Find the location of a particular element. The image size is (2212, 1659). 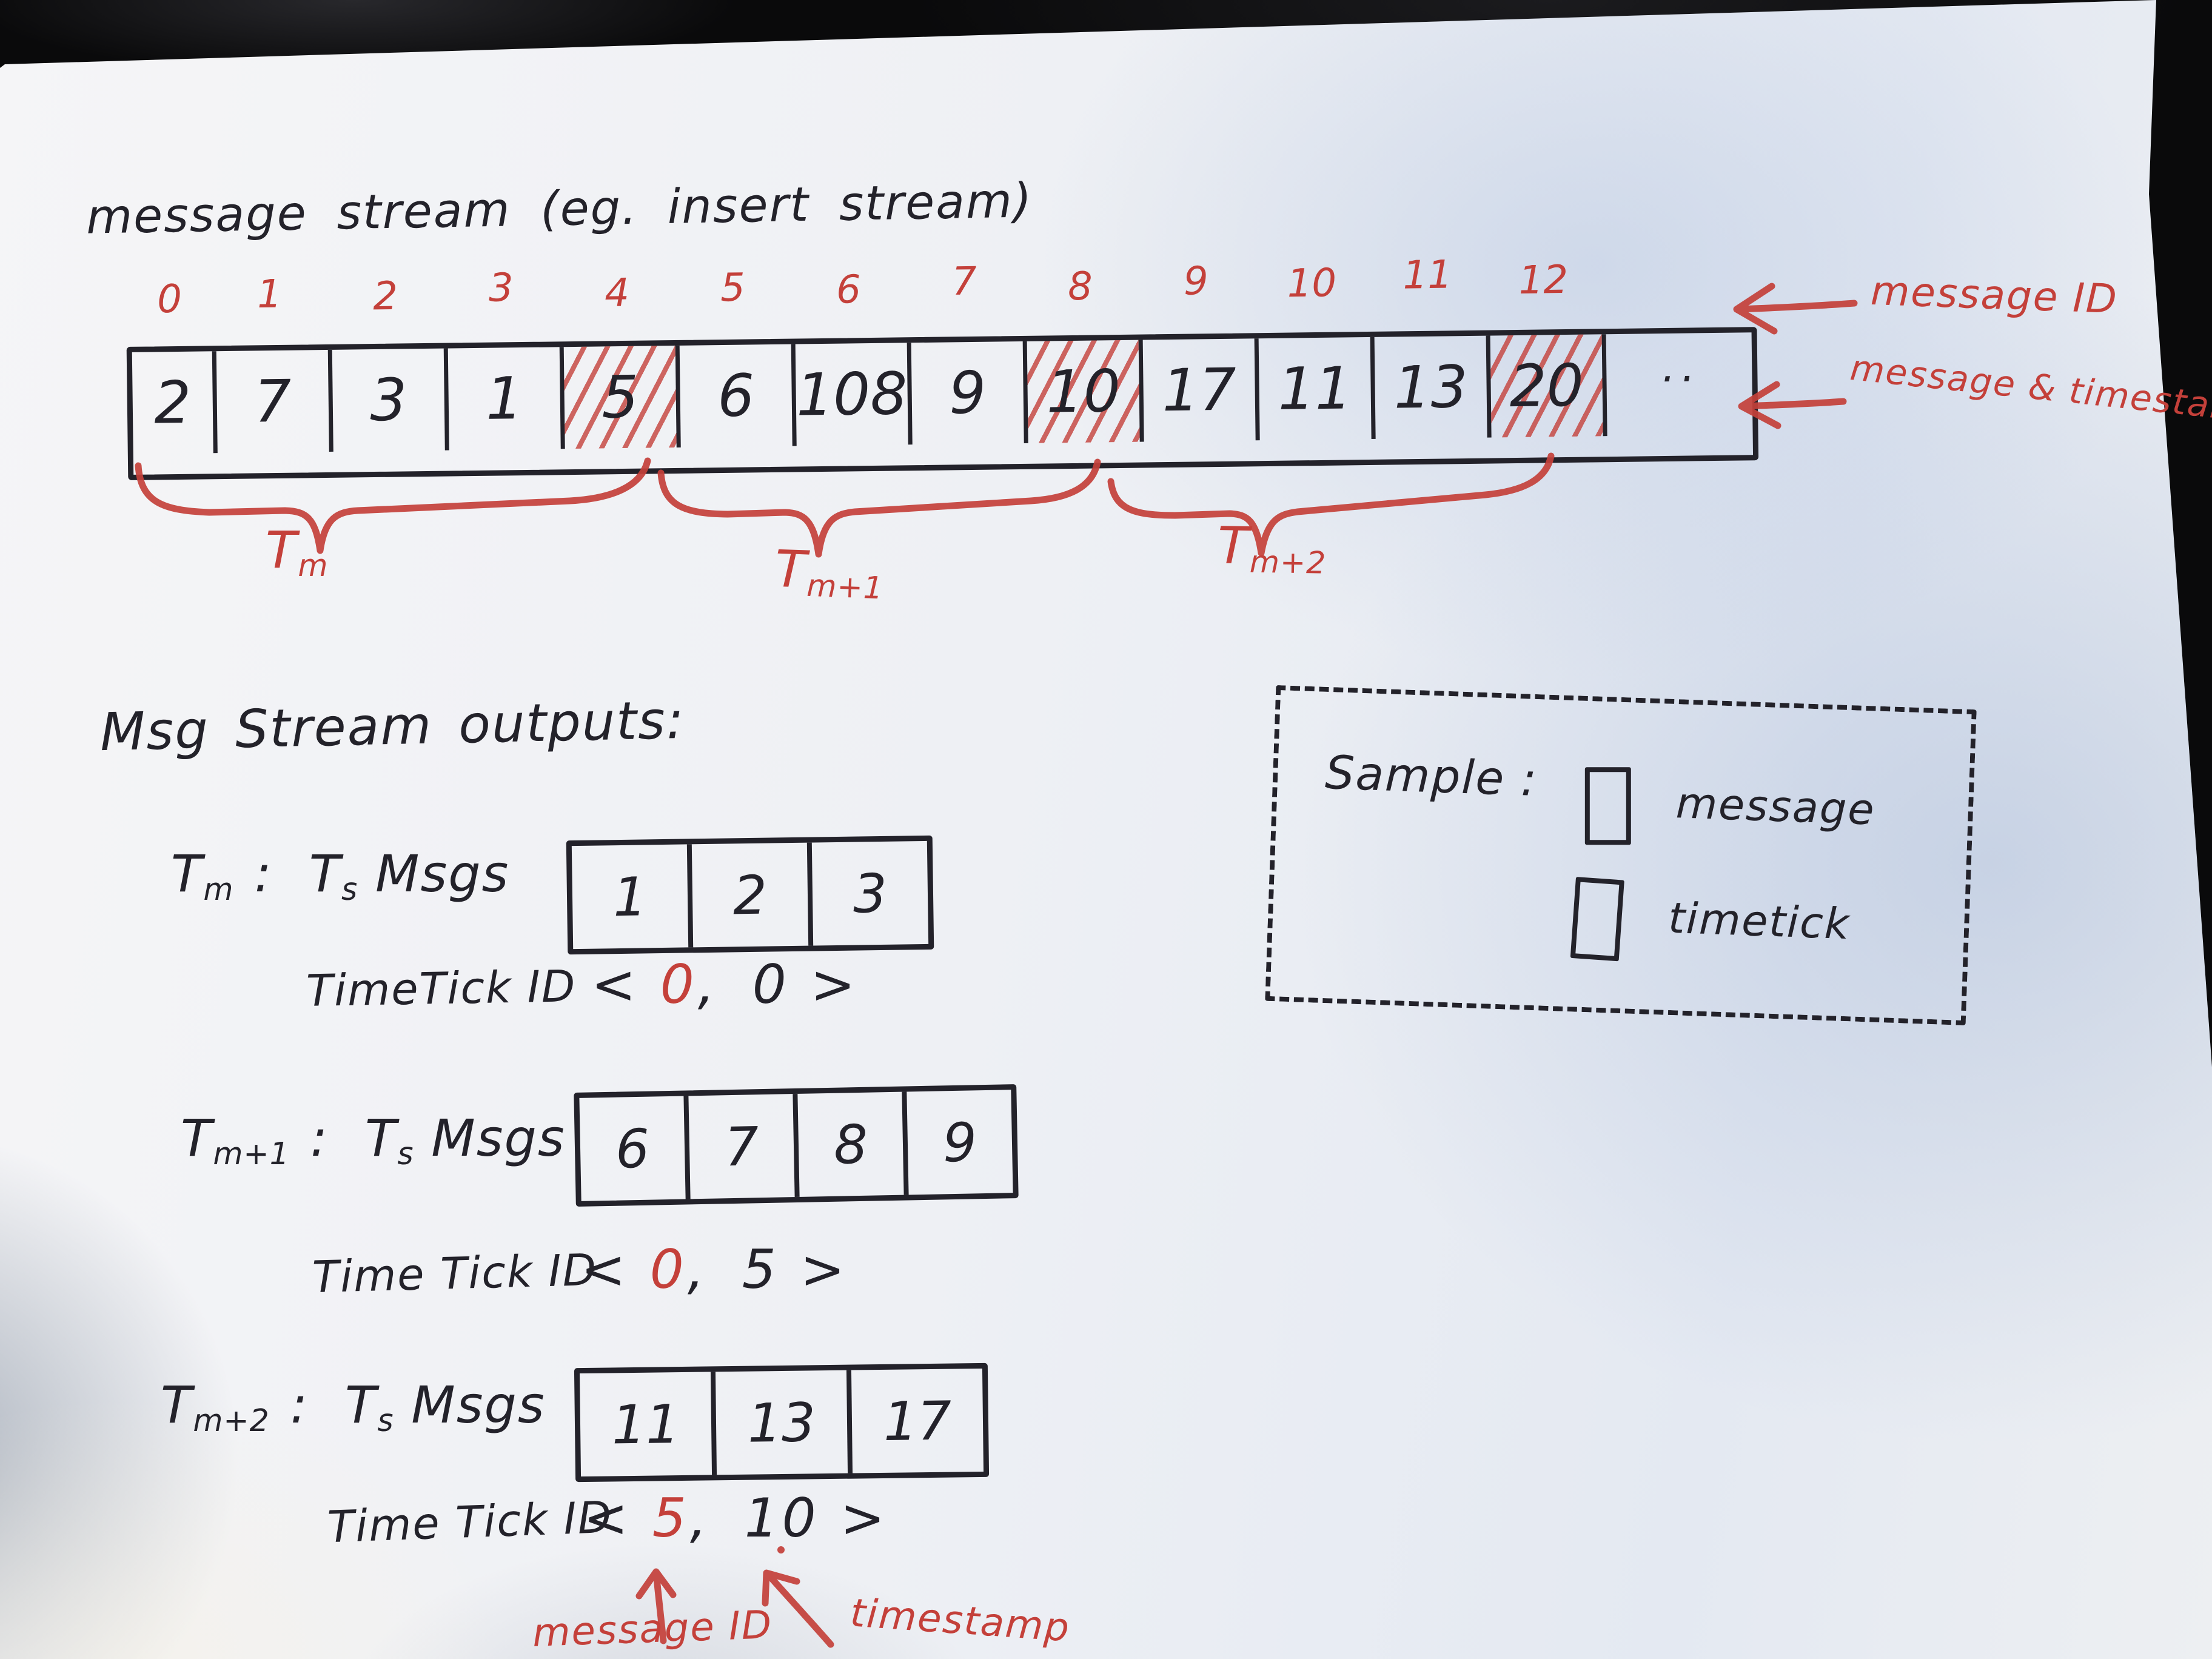

stream-index-8: 8 is located at coordinates (1080, 287).